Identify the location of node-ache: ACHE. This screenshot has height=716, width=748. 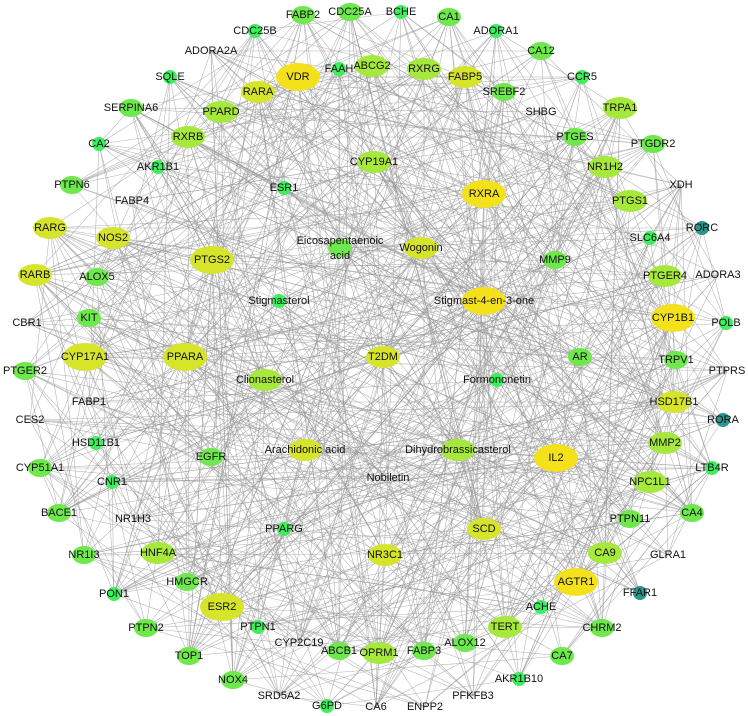
(541, 607).